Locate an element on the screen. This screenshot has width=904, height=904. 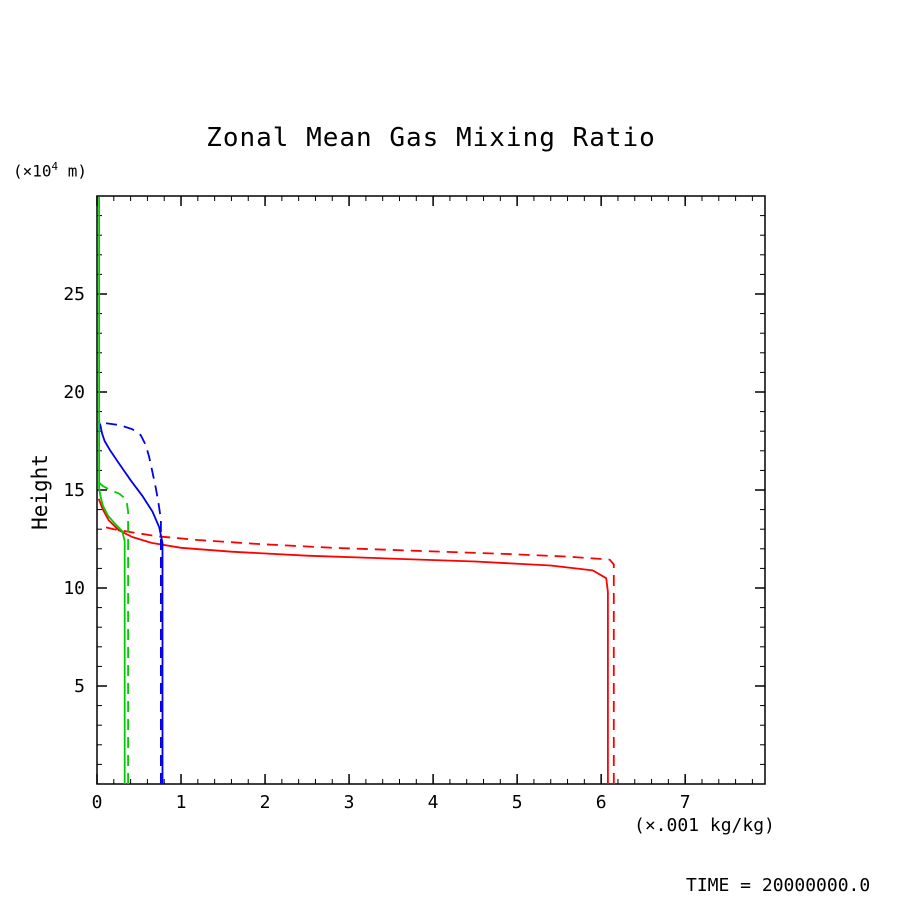
y-tick-label: 5 is located at coordinates (79, 686).